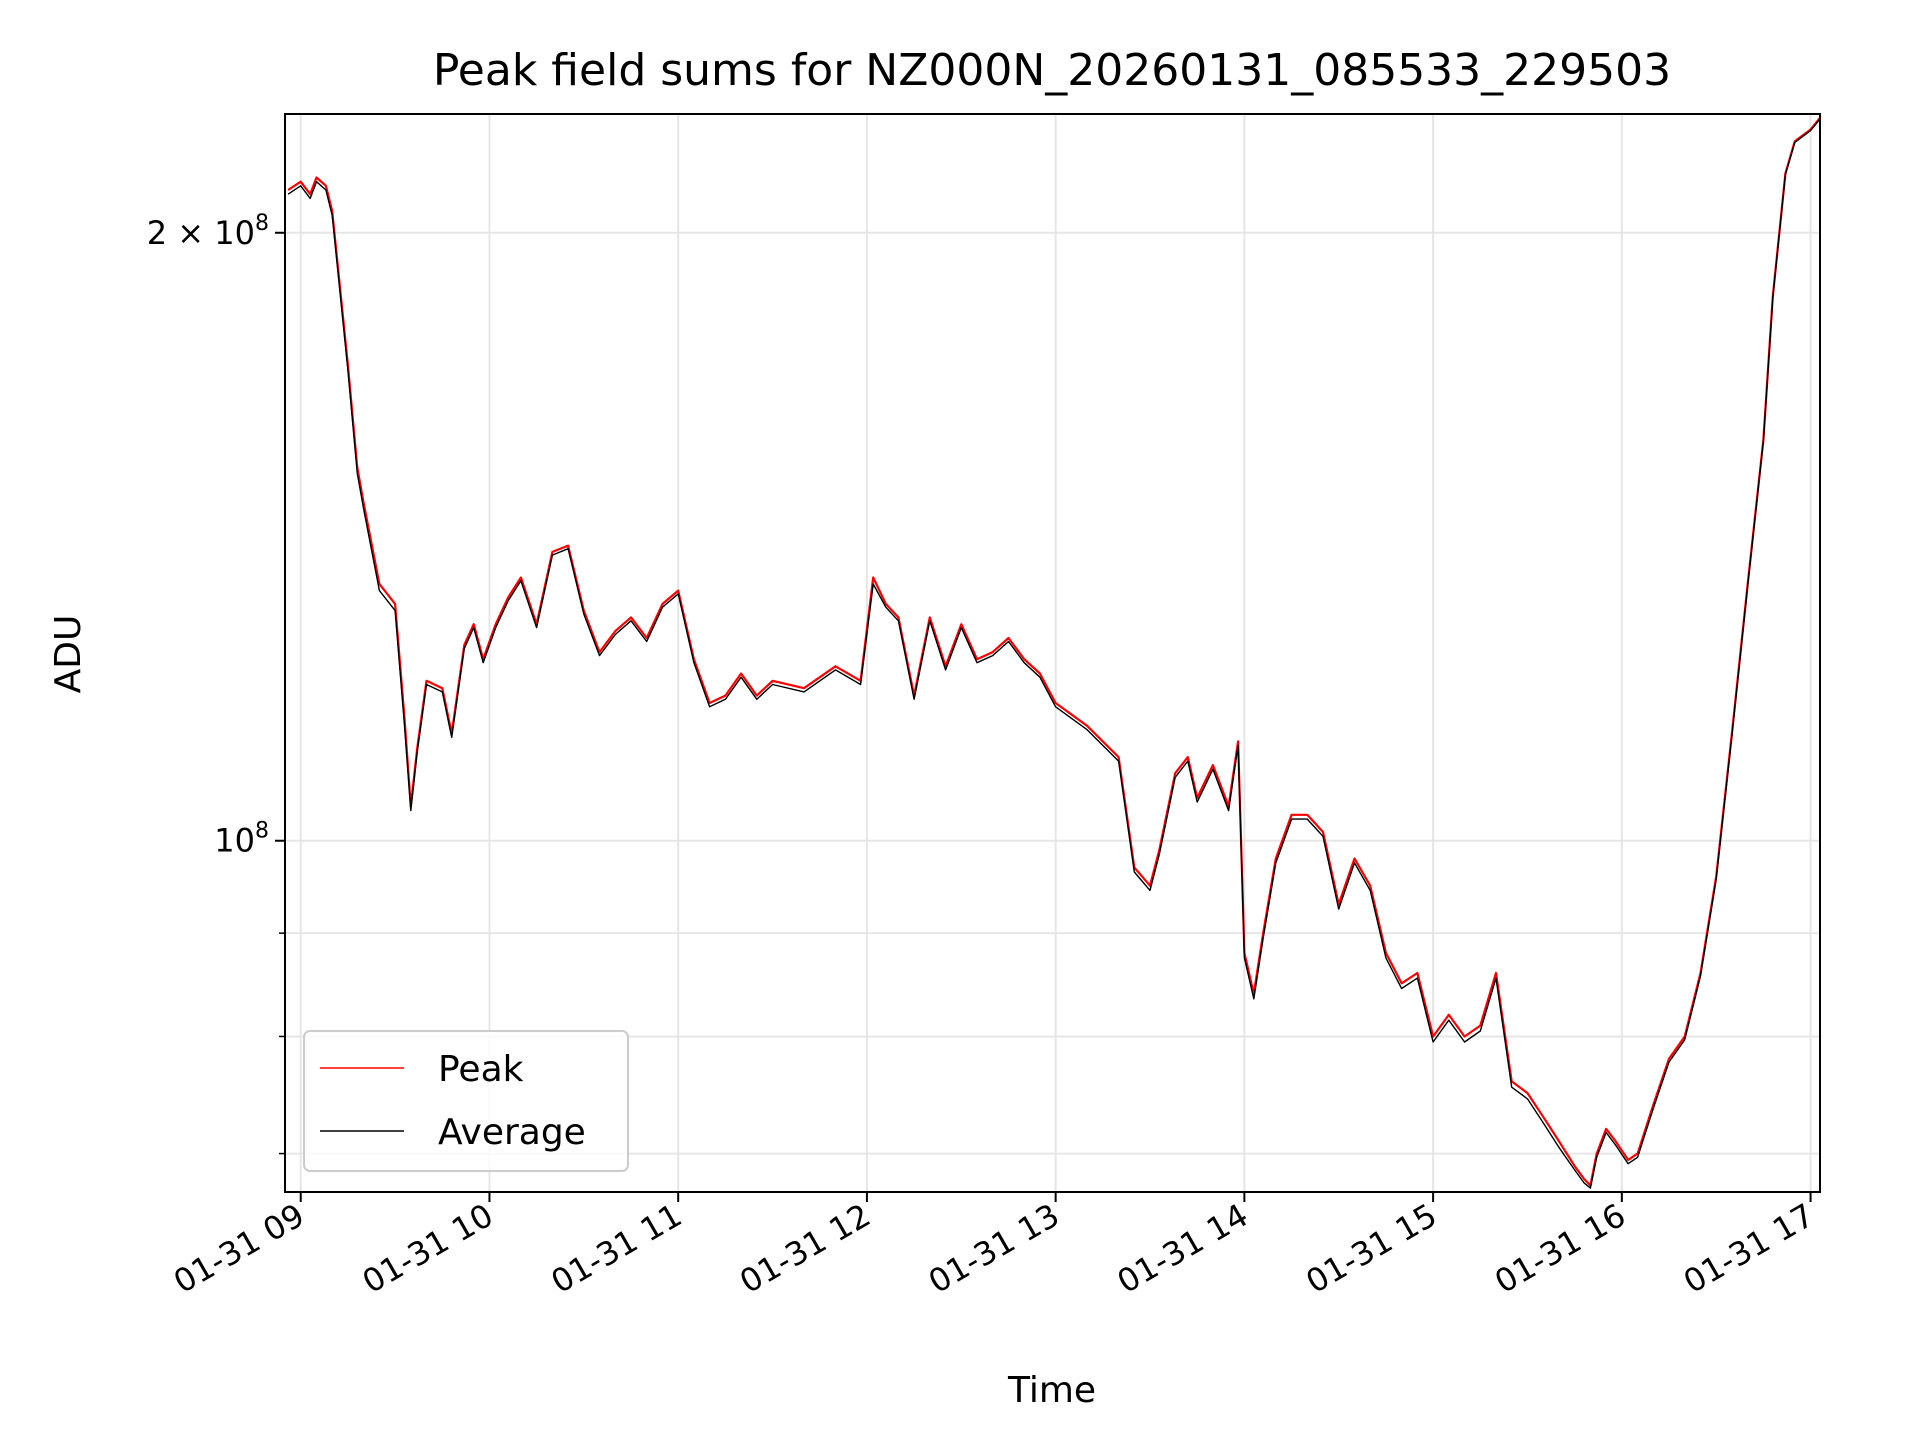 Image resolution: width=1920 pixels, height=1440 pixels. What do you see at coordinates (481, 1069) in the screenshot?
I see `legend-peak-label: Peak` at bounding box center [481, 1069].